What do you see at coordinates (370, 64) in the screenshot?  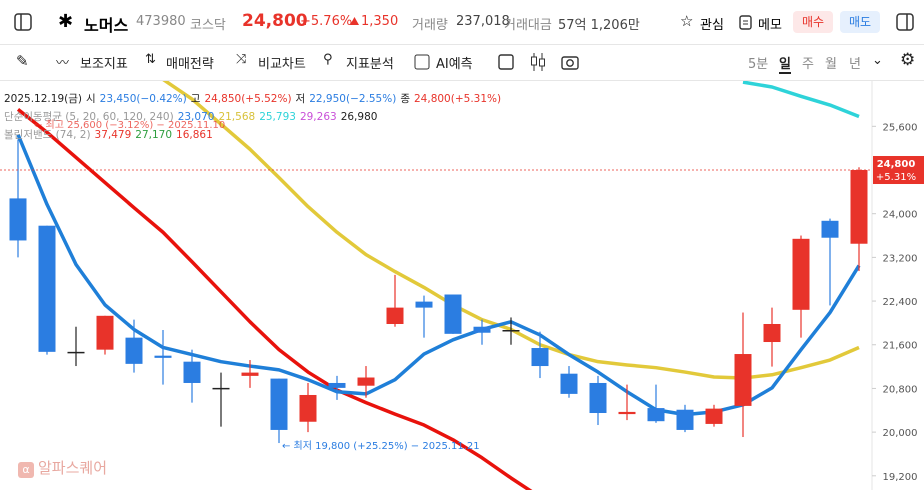 I see `tool-item: 지표분석` at bounding box center [370, 64].